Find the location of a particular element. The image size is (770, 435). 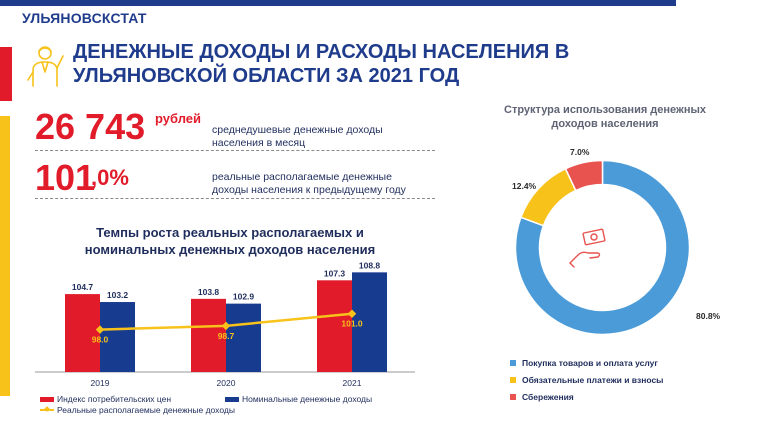

top-bar is located at coordinates (338, 3).